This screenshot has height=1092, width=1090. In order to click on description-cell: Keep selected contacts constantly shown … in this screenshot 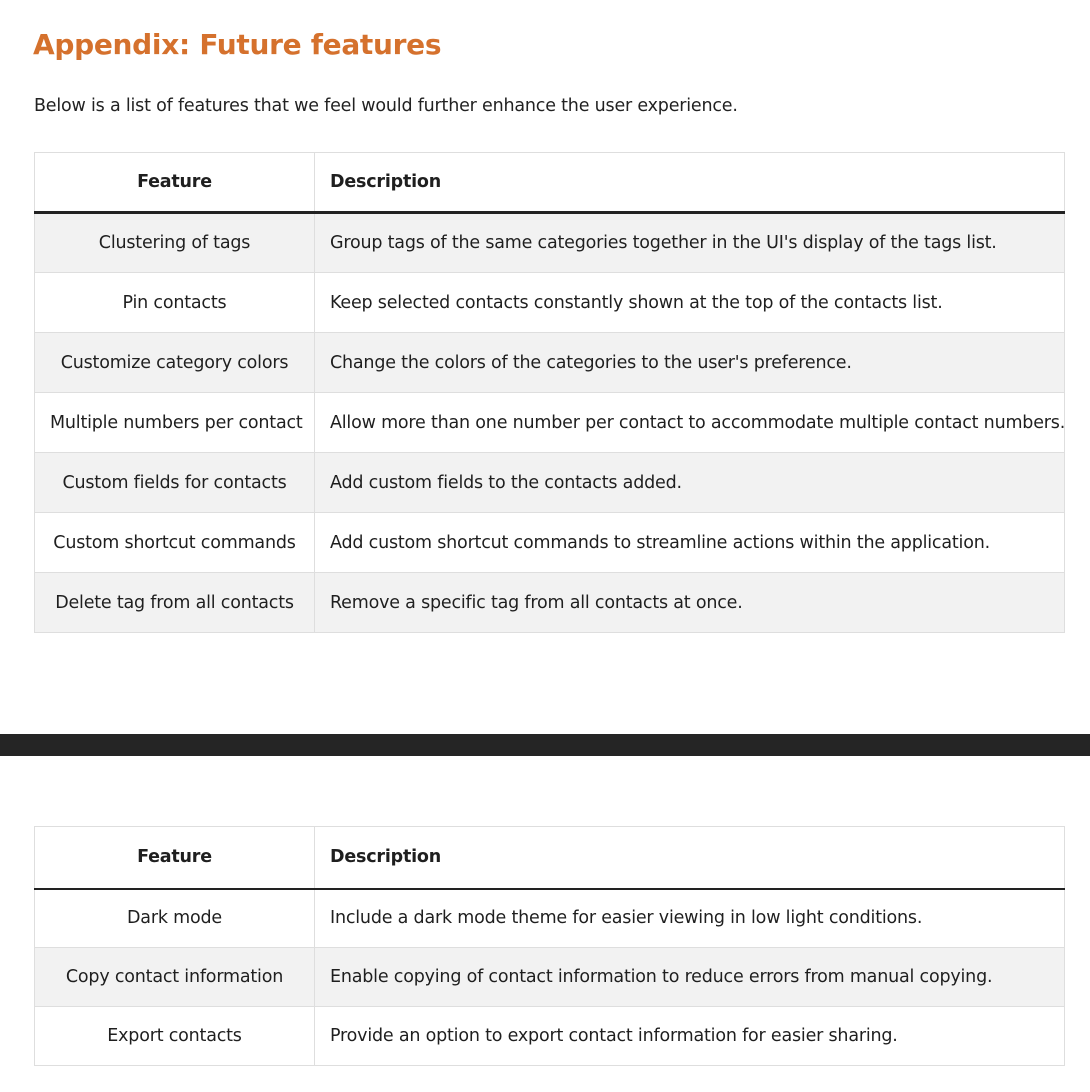, I will do `click(689, 302)`.